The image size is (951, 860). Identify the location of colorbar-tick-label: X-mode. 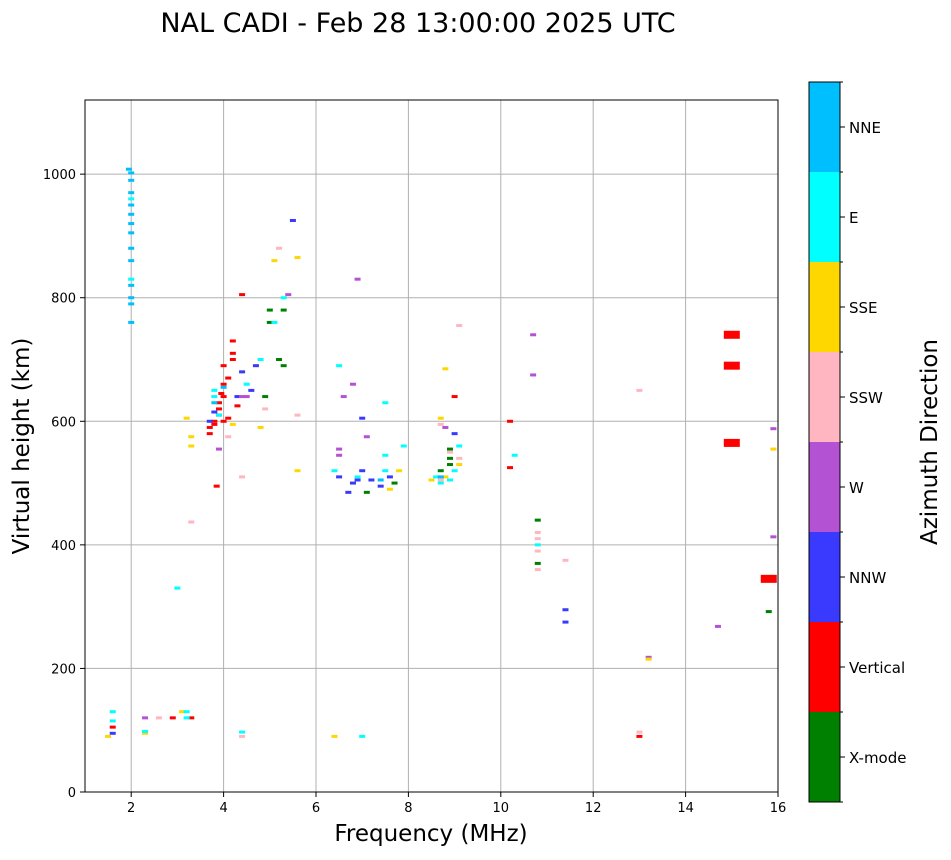
(877, 758).